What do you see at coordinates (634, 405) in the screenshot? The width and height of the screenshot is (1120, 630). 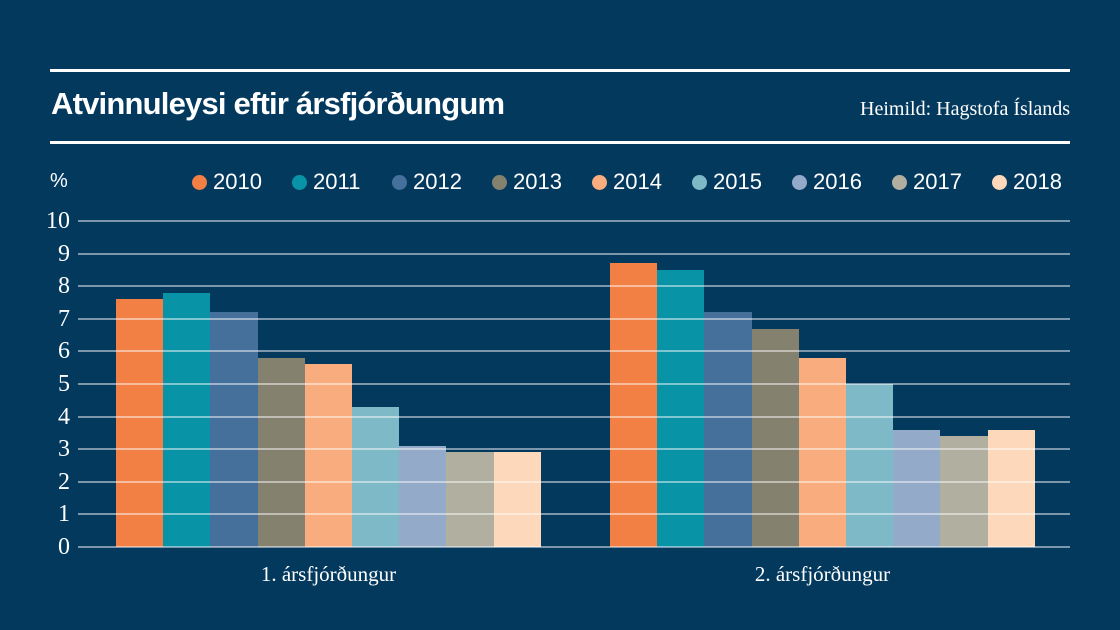 I see `bar-2010-q2` at bounding box center [634, 405].